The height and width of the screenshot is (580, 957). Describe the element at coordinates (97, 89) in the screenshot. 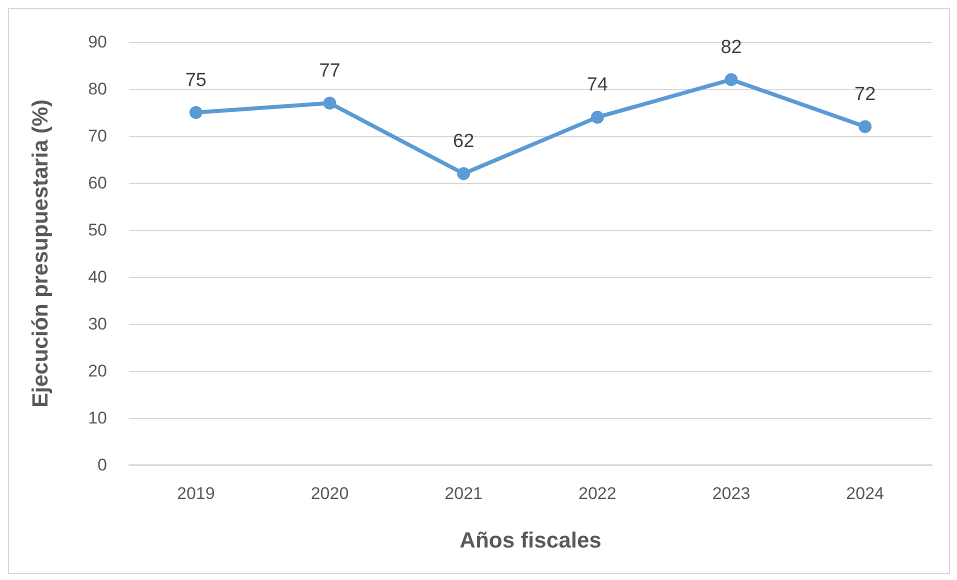

I see `y-tick-label: 80` at that location.